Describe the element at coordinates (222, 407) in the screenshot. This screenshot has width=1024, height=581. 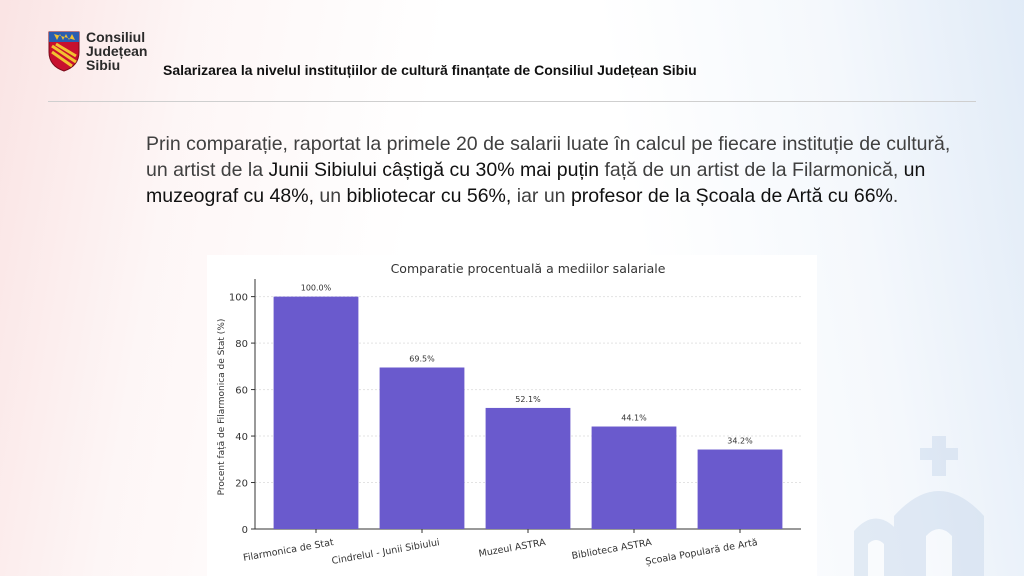
I see `y-axis-label: Procent față de Filarmonica de Stat (%)` at that location.